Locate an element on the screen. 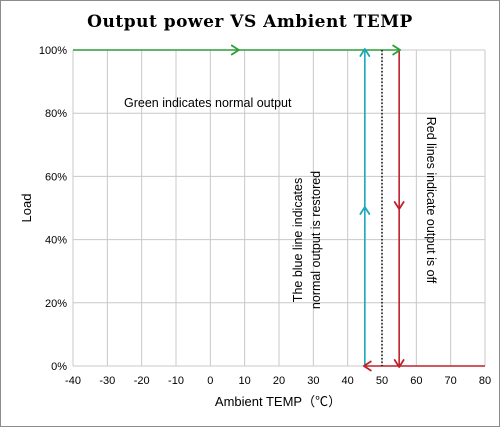  chart-title: Output power VS Ambient TEMP is located at coordinates (250, 22).